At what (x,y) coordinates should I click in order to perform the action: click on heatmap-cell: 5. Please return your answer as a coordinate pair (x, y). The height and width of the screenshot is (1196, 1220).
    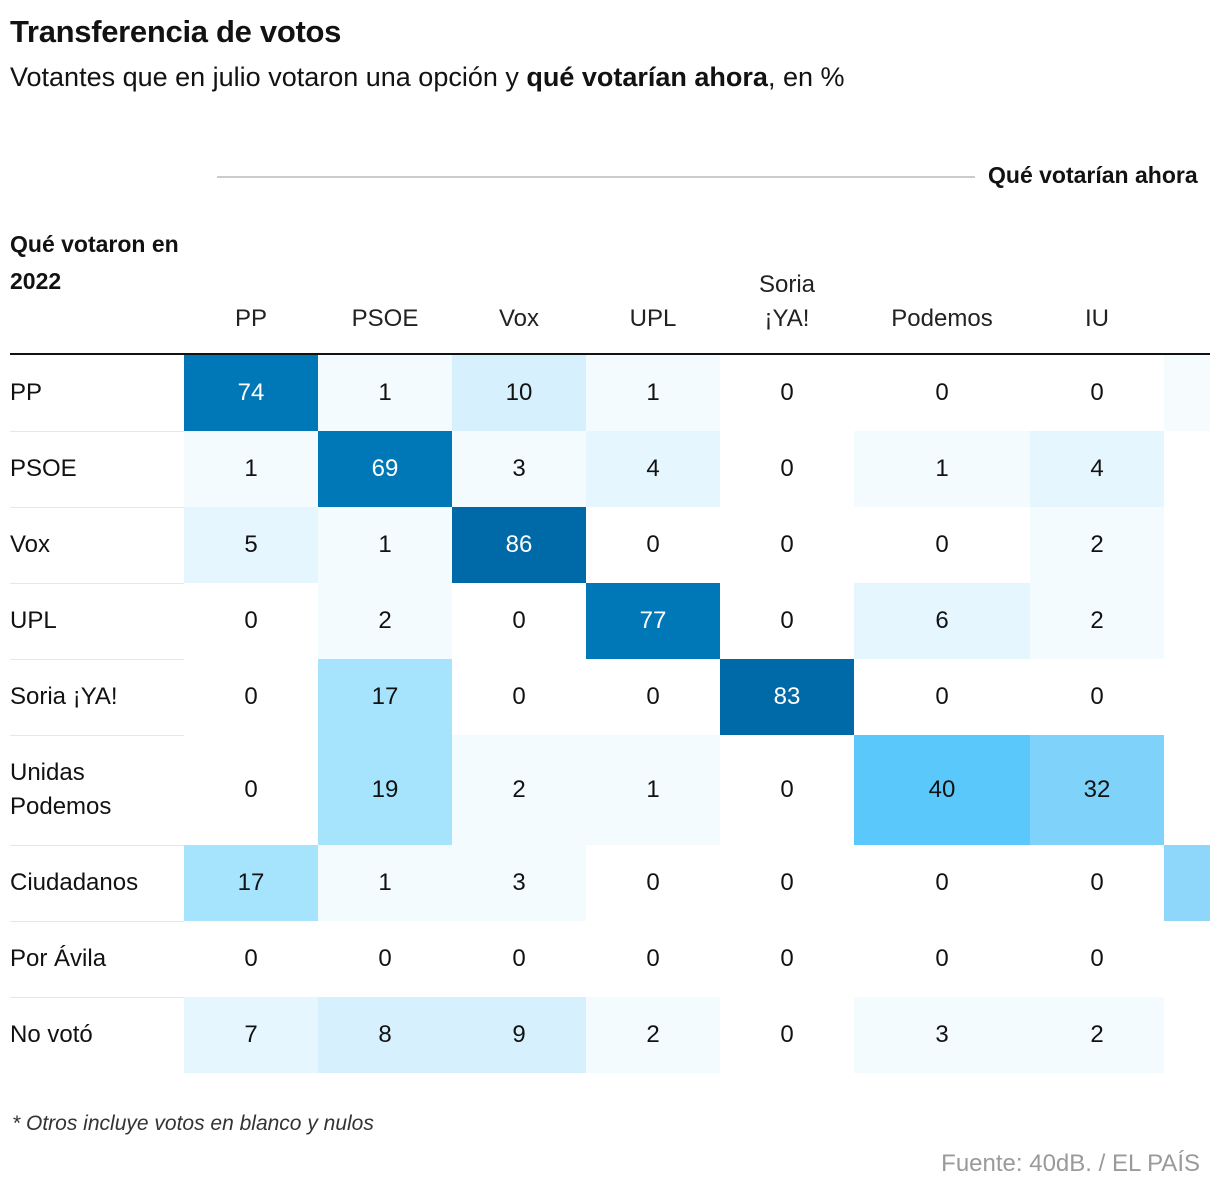
    Looking at the image, I should click on (251, 545).